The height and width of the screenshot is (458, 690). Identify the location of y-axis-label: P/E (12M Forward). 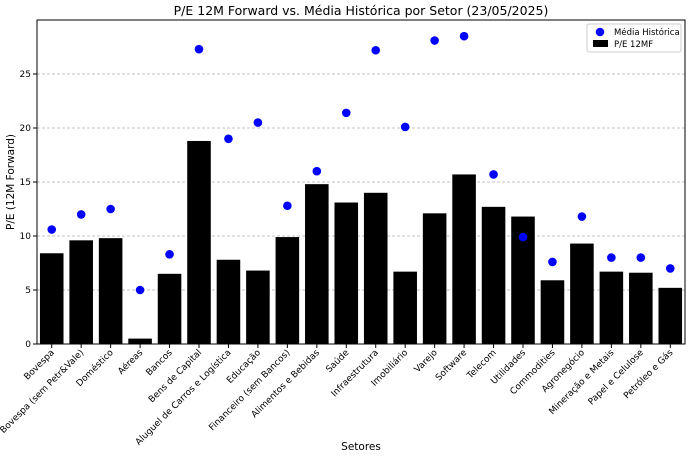
(11, 182).